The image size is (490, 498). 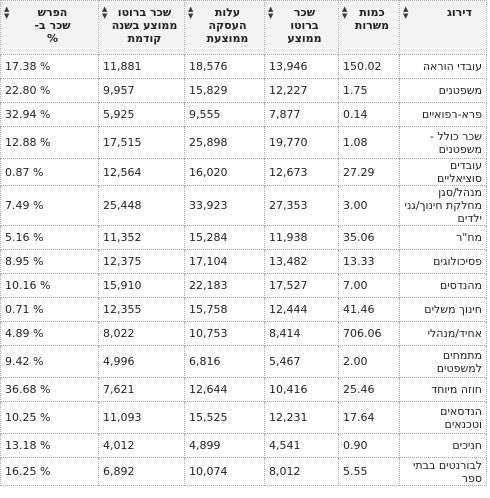 I want to click on cell-count: 3.00, so click(x=369, y=205).